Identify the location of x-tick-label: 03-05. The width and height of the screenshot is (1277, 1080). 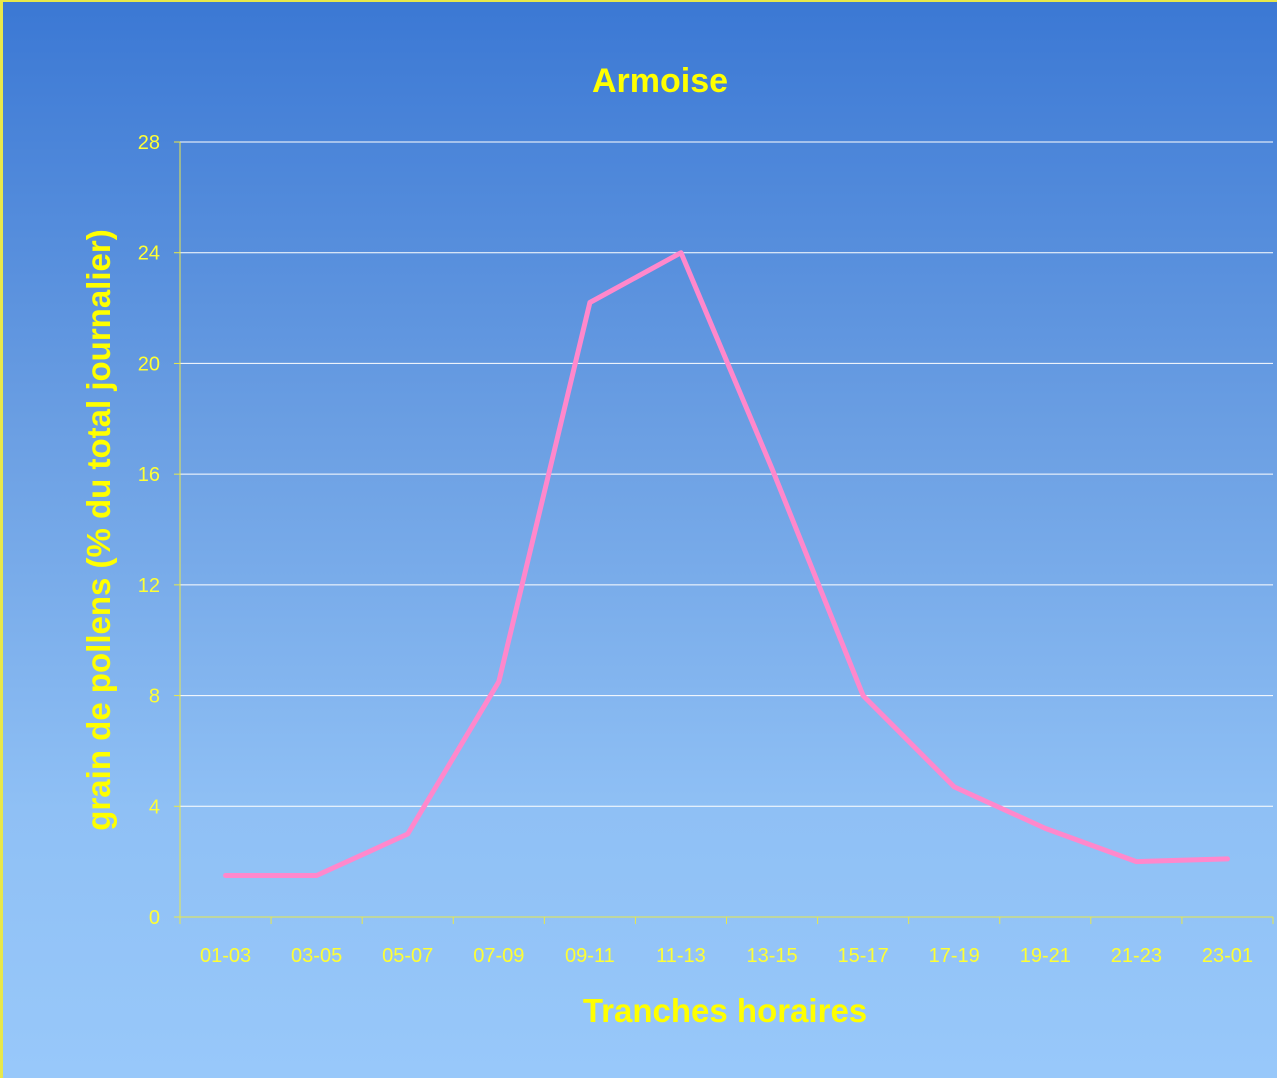
(316, 956).